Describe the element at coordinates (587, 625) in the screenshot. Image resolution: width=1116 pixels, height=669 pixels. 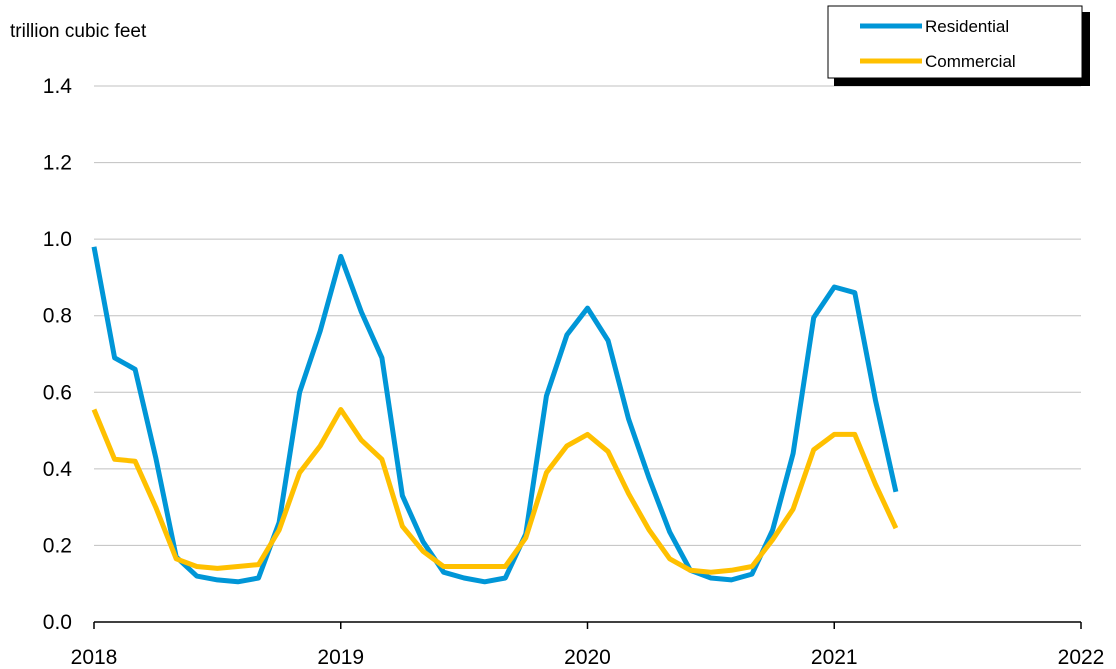
I see `tick-marks` at that location.